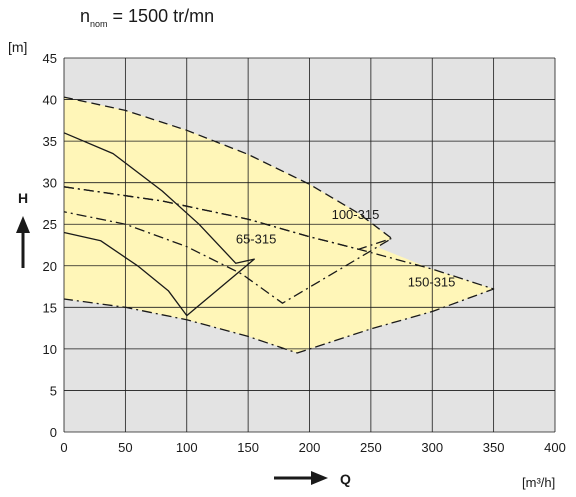 The height and width of the screenshot is (497, 576). I want to click on y-tick-label: 20, so click(50, 266).